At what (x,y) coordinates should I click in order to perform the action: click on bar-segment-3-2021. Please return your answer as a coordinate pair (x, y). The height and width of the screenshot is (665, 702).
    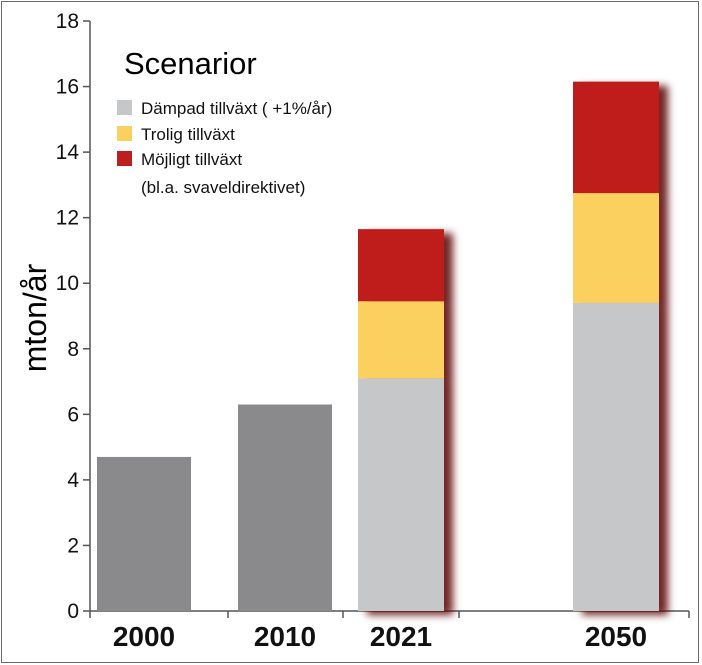
    Looking at the image, I should click on (401, 265).